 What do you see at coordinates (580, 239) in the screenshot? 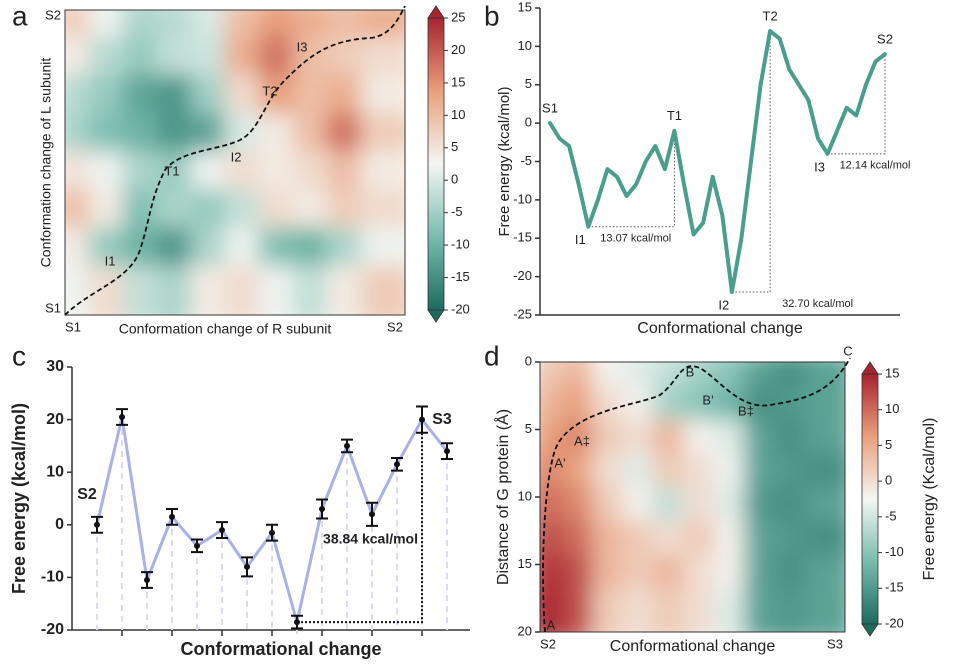
I see `point-label: I1` at bounding box center [580, 239].